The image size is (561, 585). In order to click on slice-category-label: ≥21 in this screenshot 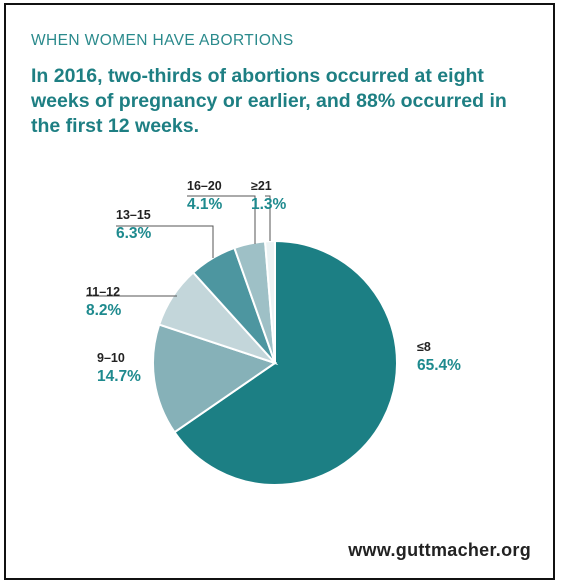, I will do `click(261, 186)`.